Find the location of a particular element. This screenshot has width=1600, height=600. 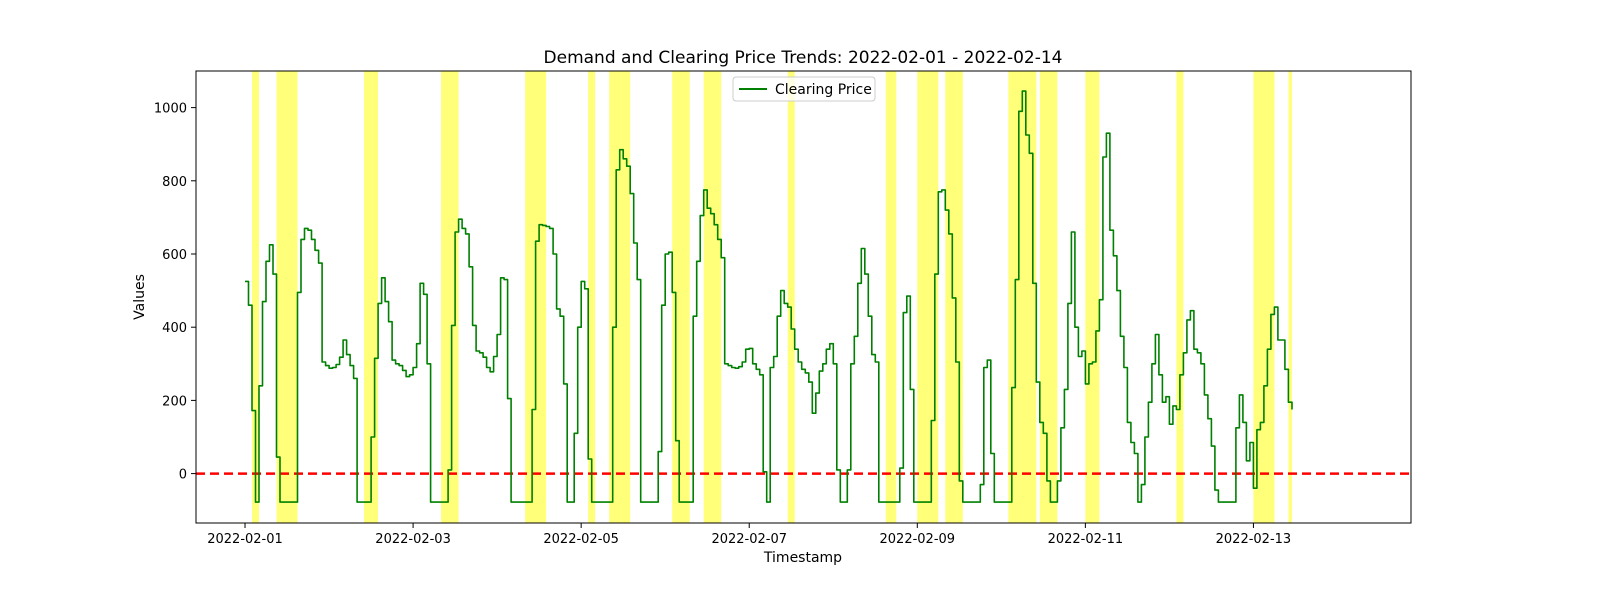

x-tick-label-5: 2022-02-11 is located at coordinates (1086, 539).